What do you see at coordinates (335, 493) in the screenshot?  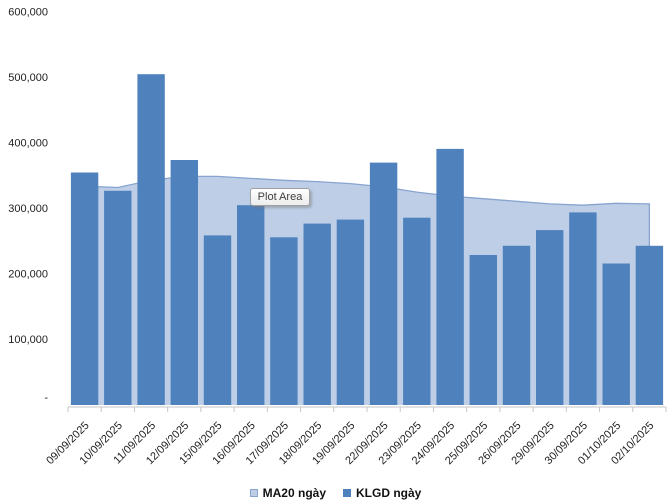 I see `legend: MA20 ngày KLGD ngày` at bounding box center [335, 493].